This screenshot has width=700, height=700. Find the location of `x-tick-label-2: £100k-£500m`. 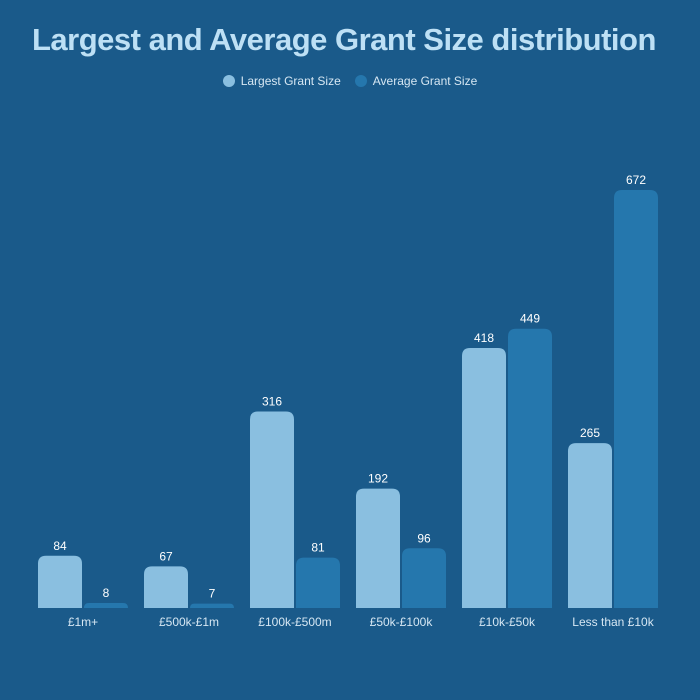

x-tick-label-2: £100k-£500m is located at coordinates (294, 622).